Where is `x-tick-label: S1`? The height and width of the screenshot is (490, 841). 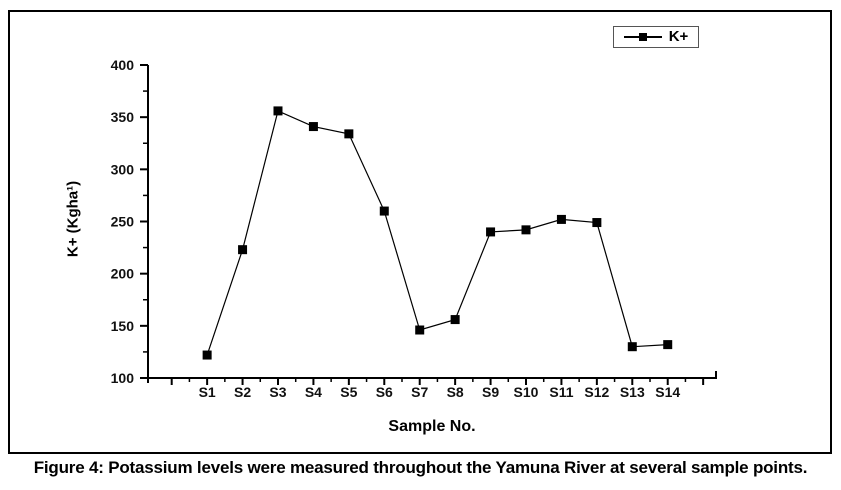 x-tick-label: S1 is located at coordinates (207, 392).